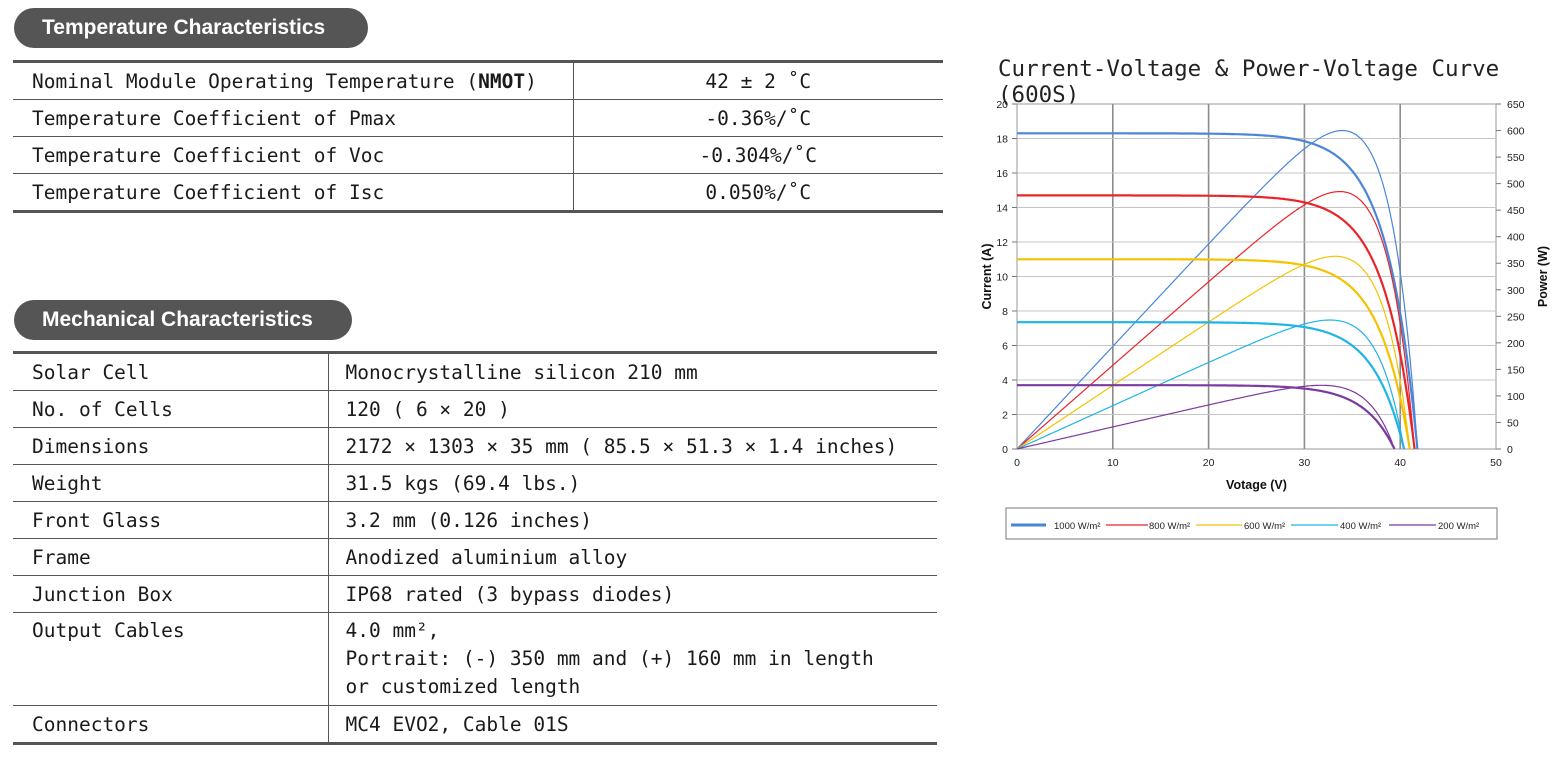 The image size is (1559, 761). I want to click on legend-label: 800 W/m², so click(1169, 526).